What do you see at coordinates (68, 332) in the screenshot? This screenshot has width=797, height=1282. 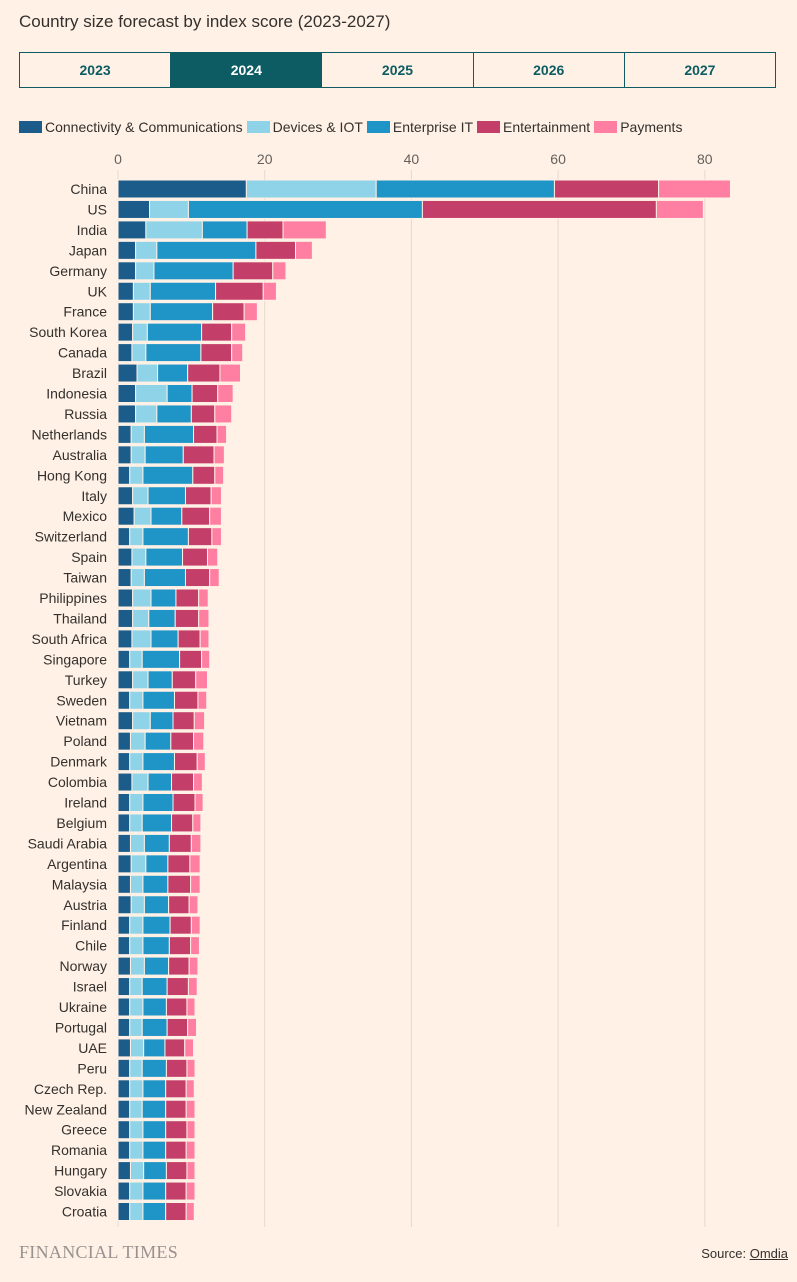 I see `category-label: South Korea` at bounding box center [68, 332].